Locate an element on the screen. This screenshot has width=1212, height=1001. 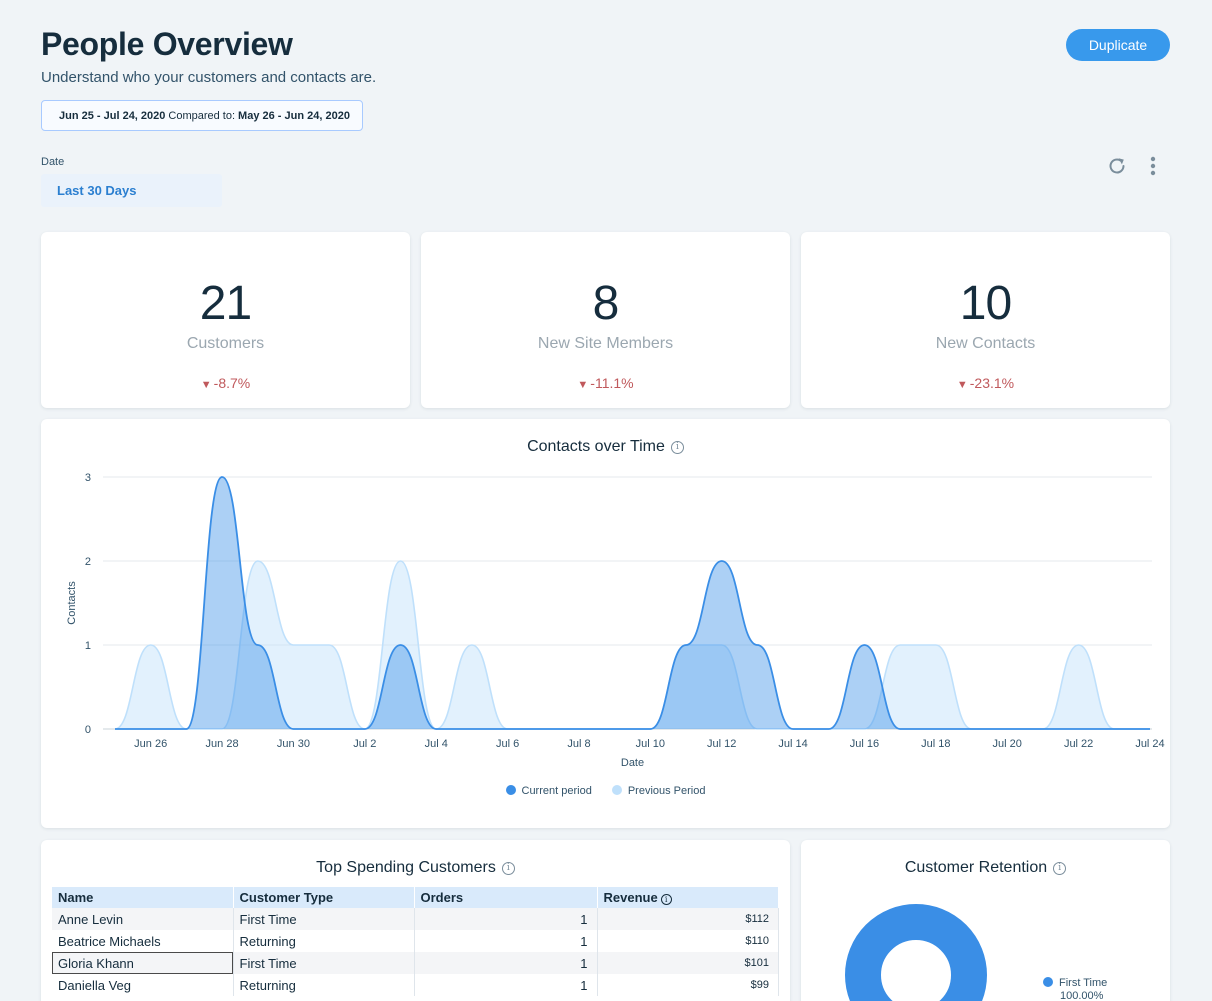
series-area-previous is located at coordinates (632, 645).